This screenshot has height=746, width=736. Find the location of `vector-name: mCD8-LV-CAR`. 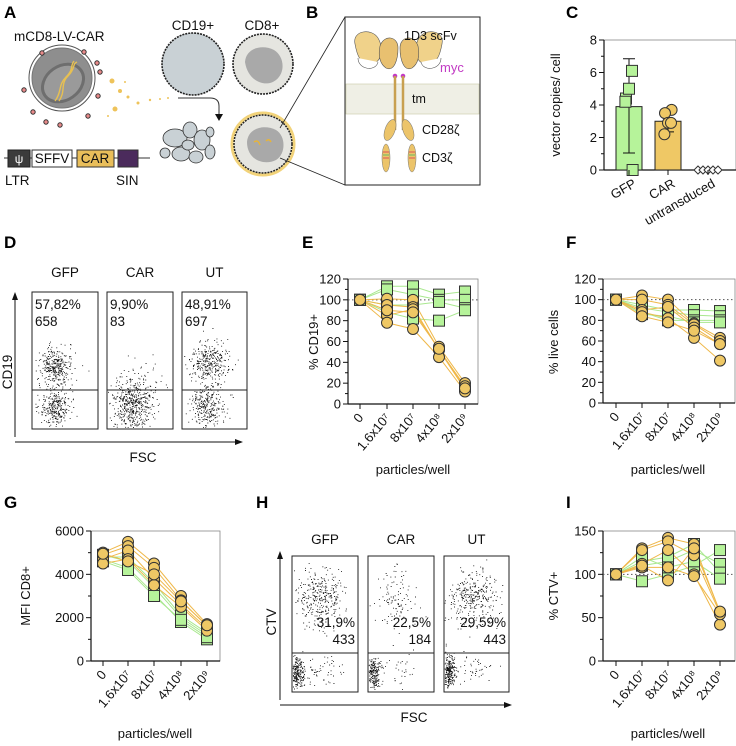

vector-name: mCD8-LV-CAR is located at coordinates (59, 36).